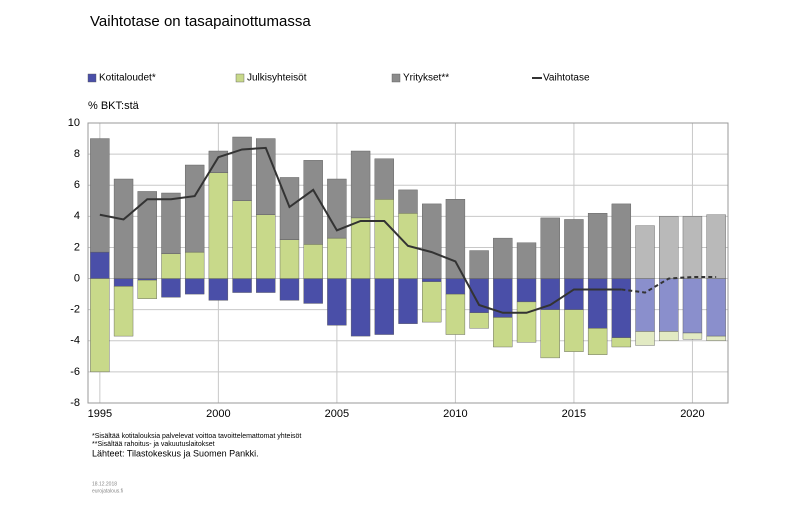 The image size is (800, 522). Describe the element at coordinates (107, 491) in the screenshot. I see `site: eurojatalous.fi` at that location.